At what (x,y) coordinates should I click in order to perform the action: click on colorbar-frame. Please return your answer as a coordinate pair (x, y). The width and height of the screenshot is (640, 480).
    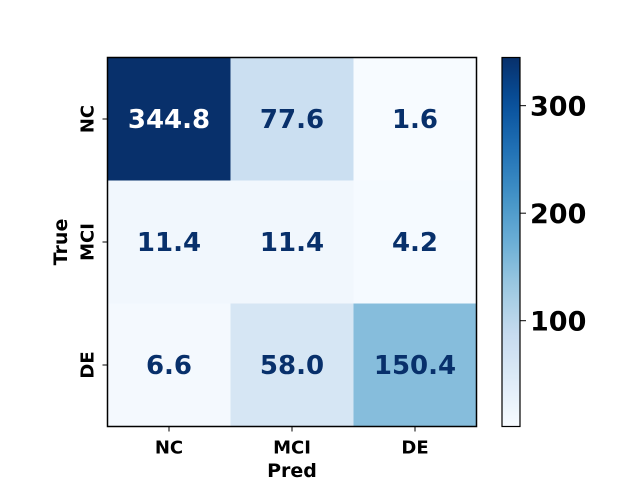
    Looking at the image, I should click on (511, 242).